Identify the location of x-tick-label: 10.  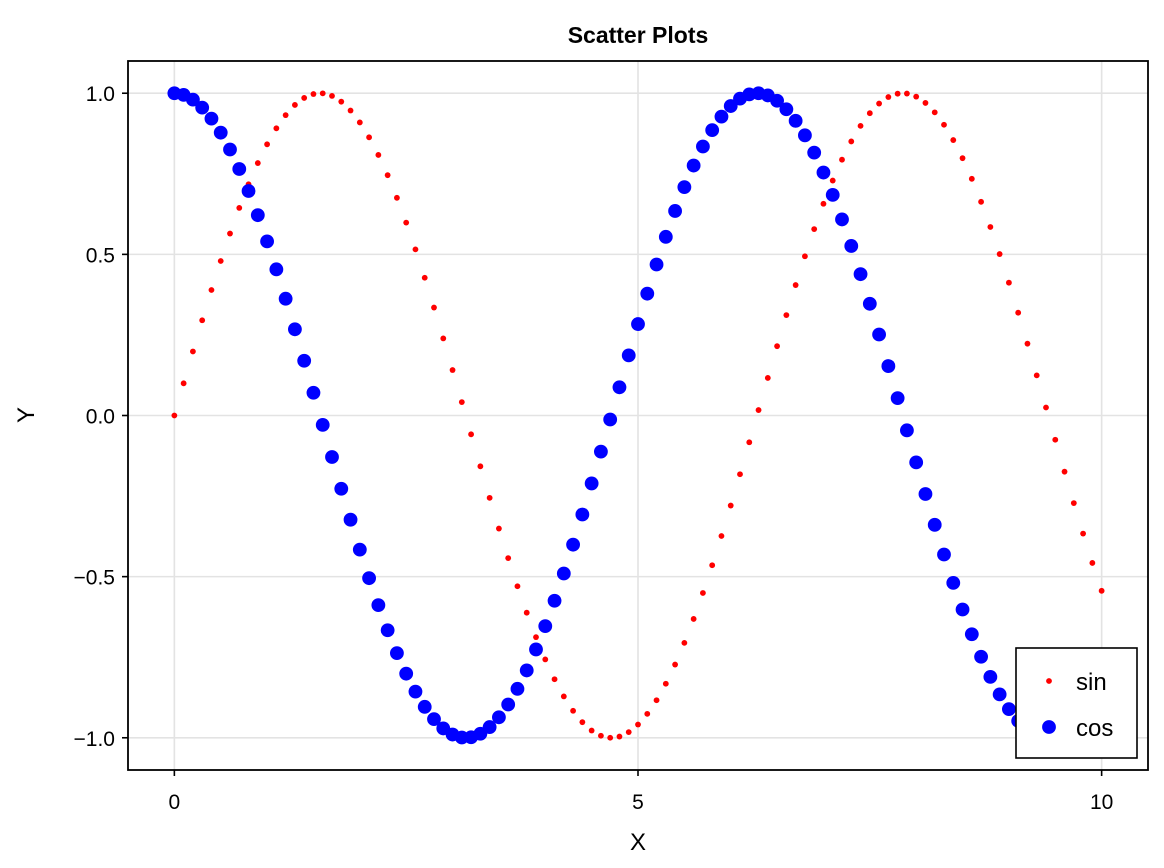
(1101, 802).